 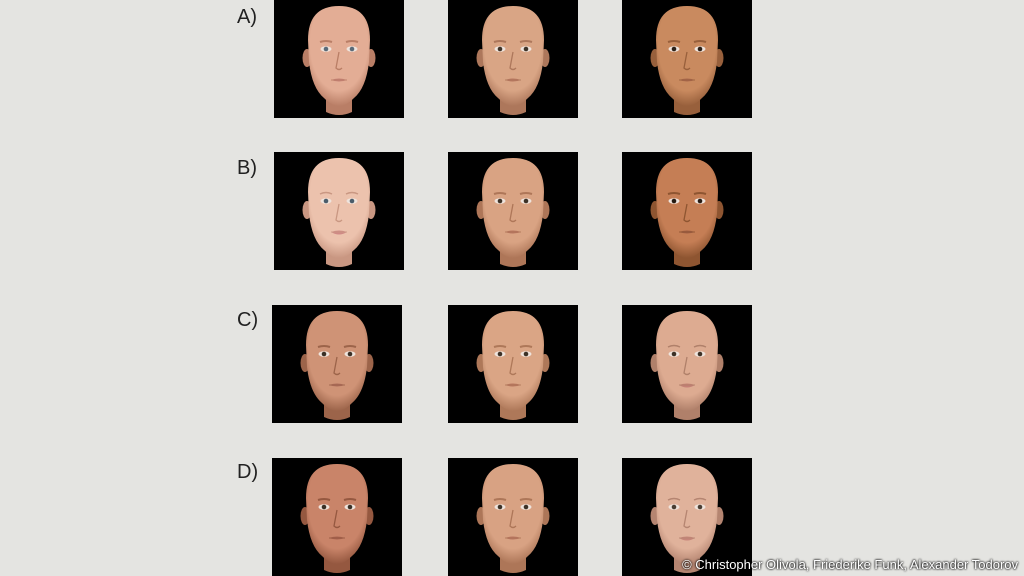 I want to click on row-label-b: B), so click(x=247, y=168).